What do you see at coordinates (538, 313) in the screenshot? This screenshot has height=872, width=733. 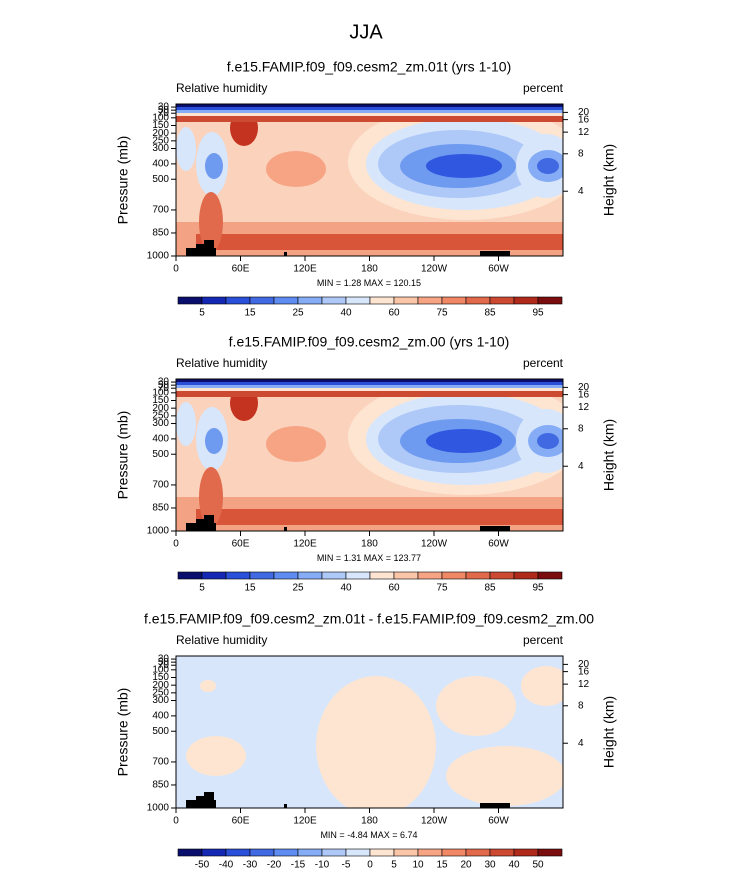 I see `colorbar-label: 95` at bounding box center [538, 313].